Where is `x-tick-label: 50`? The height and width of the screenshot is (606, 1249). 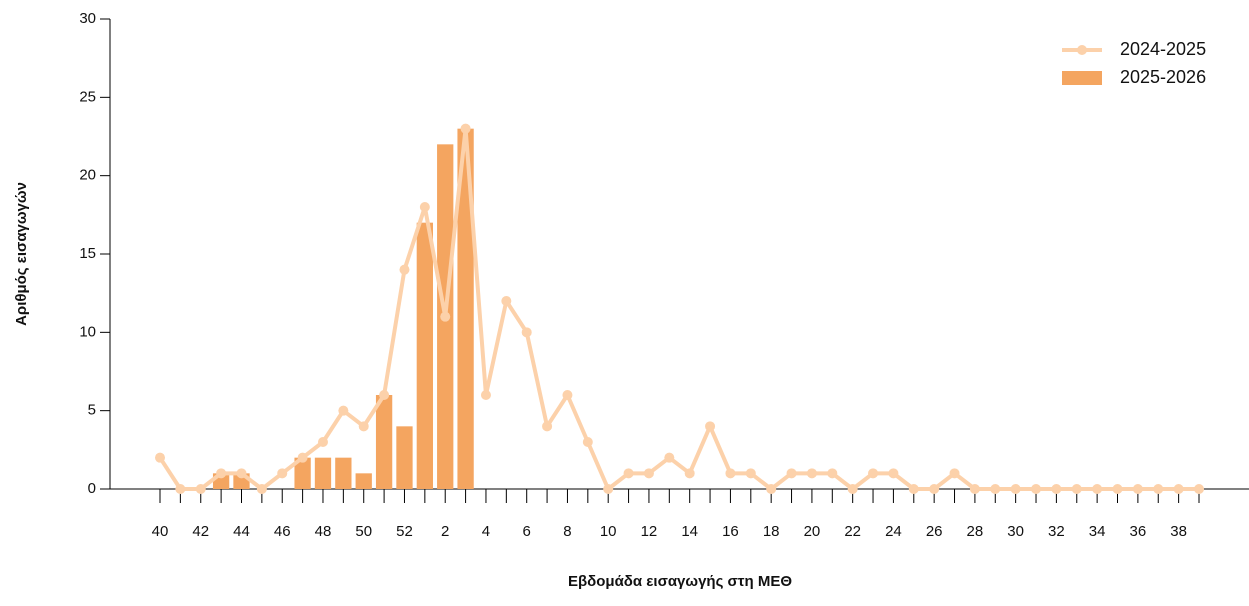
x-tick-label: 50 is located at coordinates (363, 531).